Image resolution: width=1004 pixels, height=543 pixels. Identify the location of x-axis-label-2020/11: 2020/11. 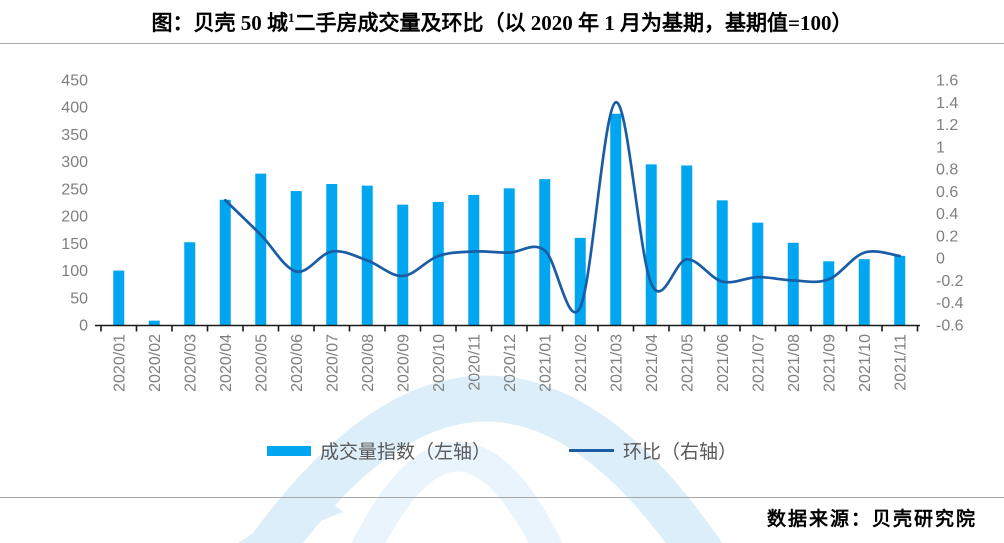
(474, 362).